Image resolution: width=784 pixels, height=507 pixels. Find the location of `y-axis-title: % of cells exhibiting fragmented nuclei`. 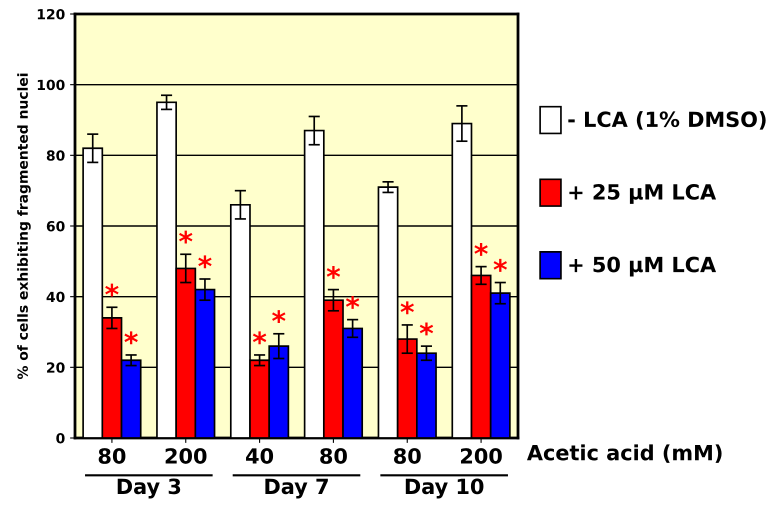

y-axis-title: % of cells exhibiting fragmented nuclei is located at coordinates (24, 227).